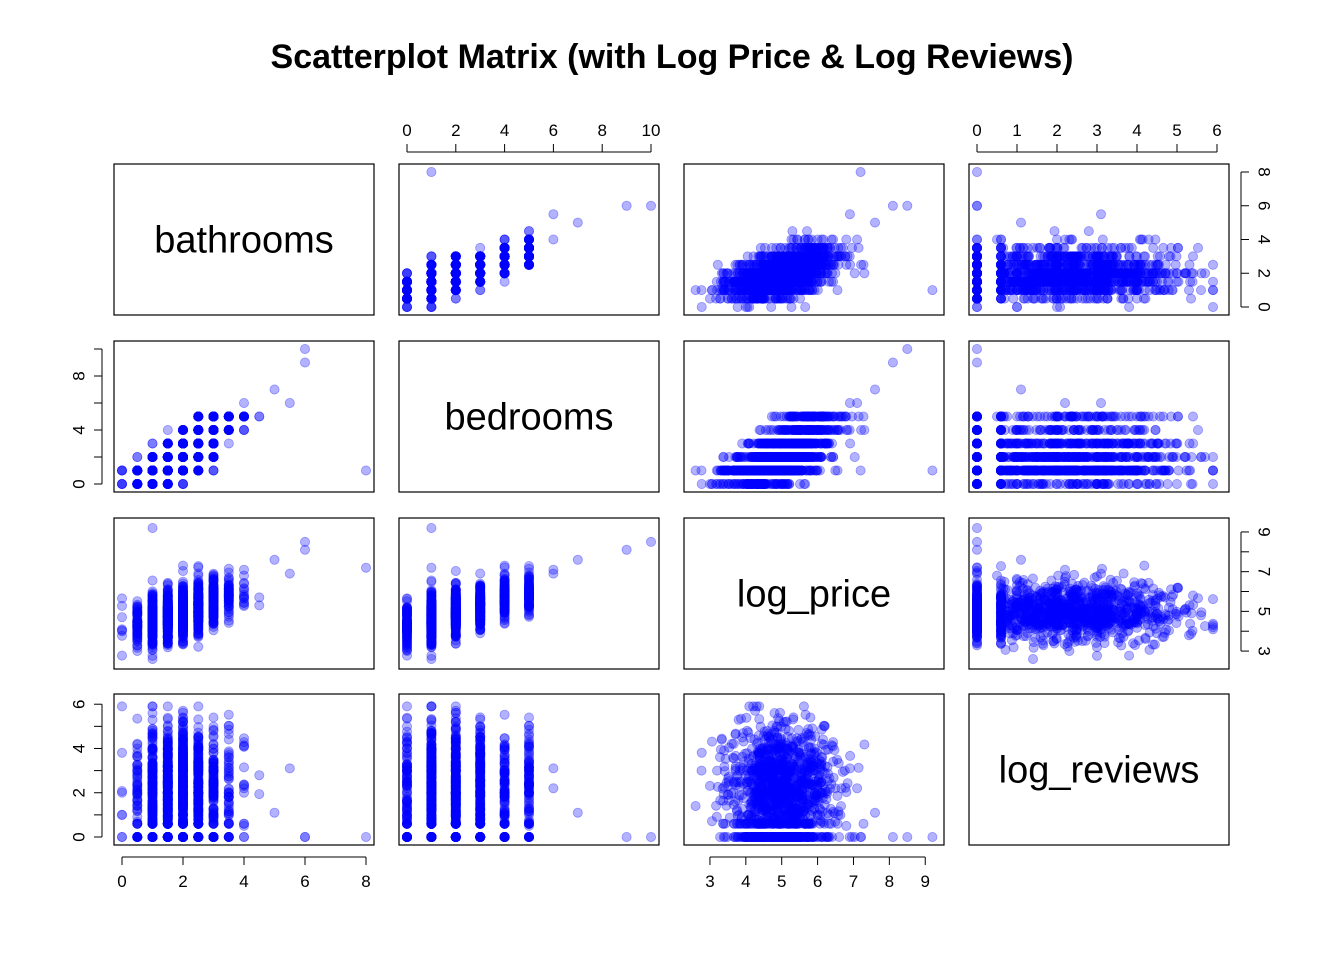  Describe the element at coordinates (244, 241) in the screenshot. I see `diagonal-label-bathrooms: bathrooms` at that location.